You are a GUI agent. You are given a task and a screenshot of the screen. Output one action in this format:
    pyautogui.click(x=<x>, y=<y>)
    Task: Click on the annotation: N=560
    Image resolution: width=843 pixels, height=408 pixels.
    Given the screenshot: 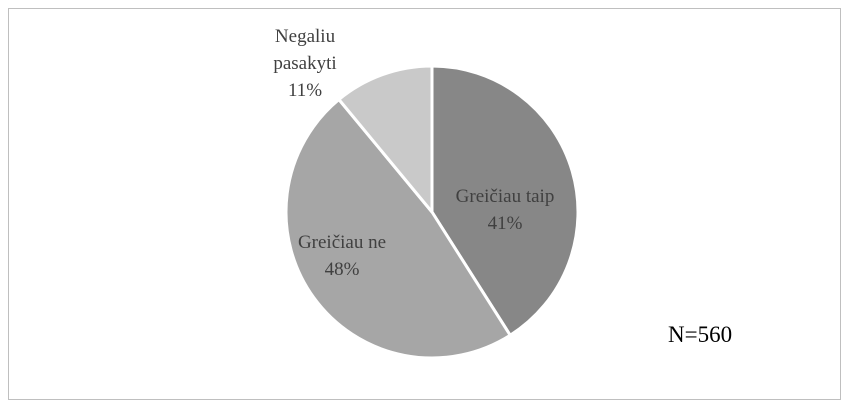 What is the action you would take?
    pyautogui.click(x=700, y=334)
    